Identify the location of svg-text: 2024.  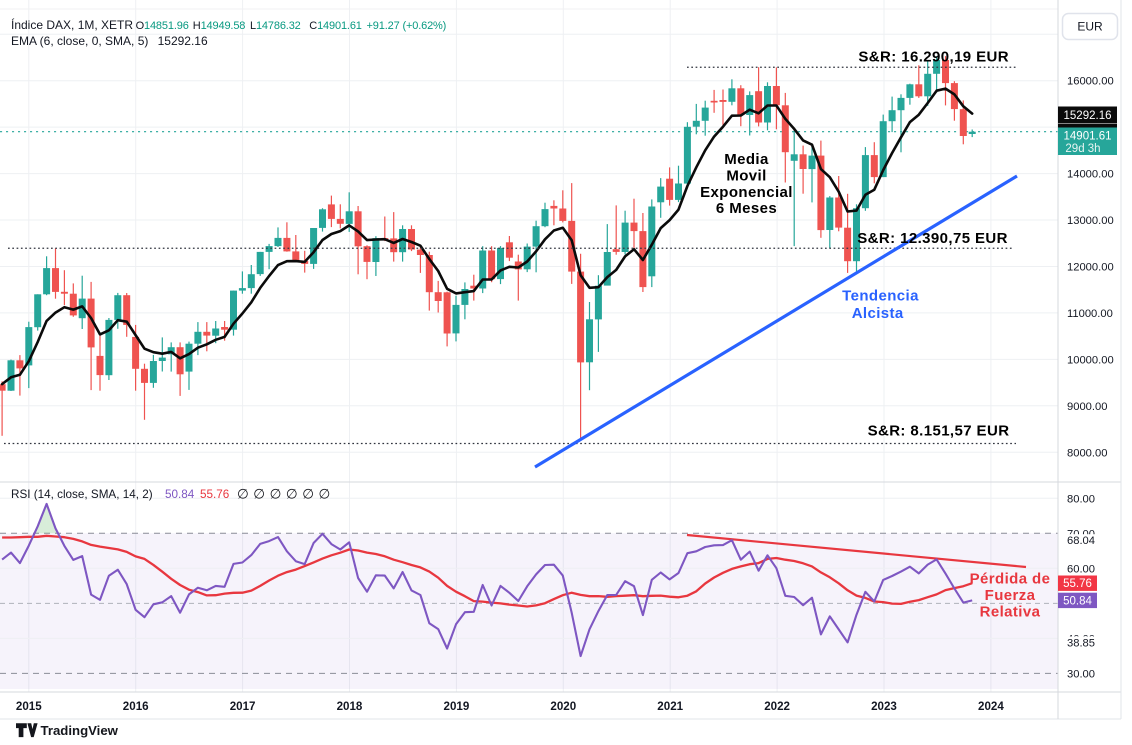
(991, 706).